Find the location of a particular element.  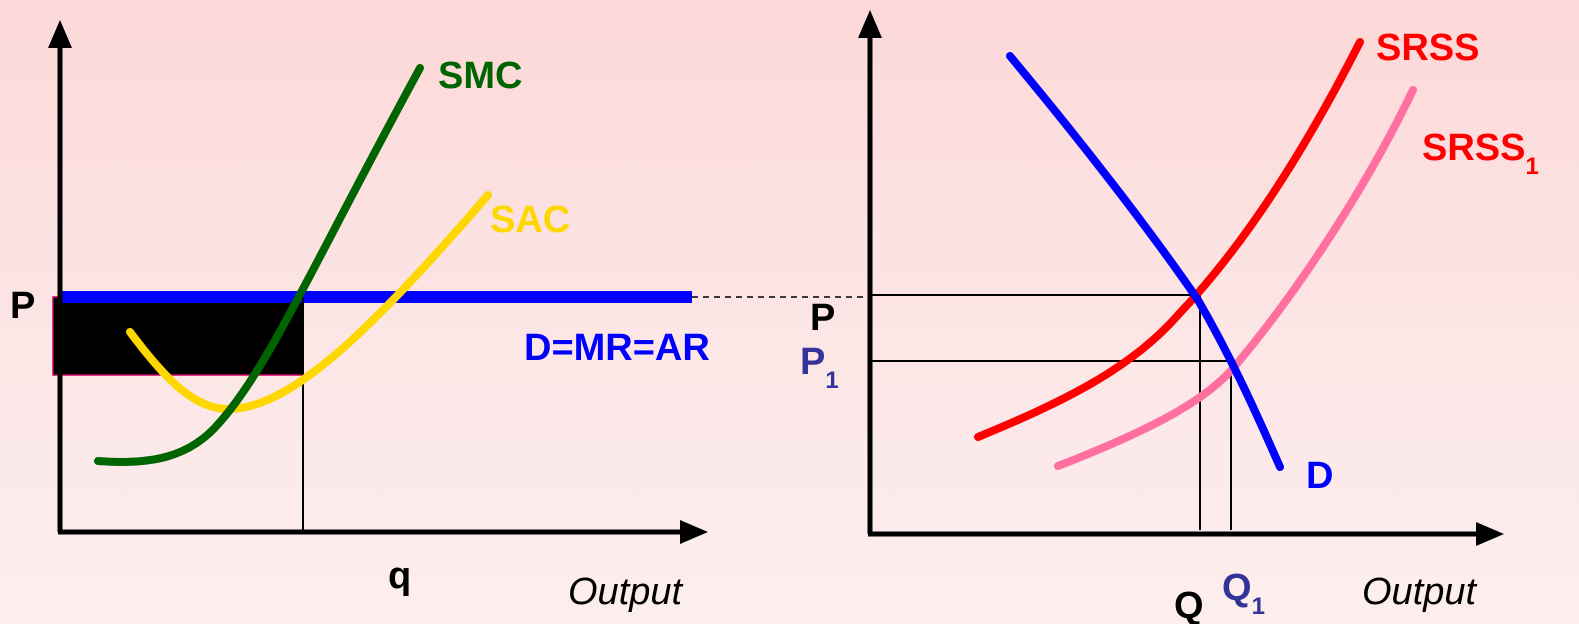

srss1-curve is located at coordinates (1235, 278).